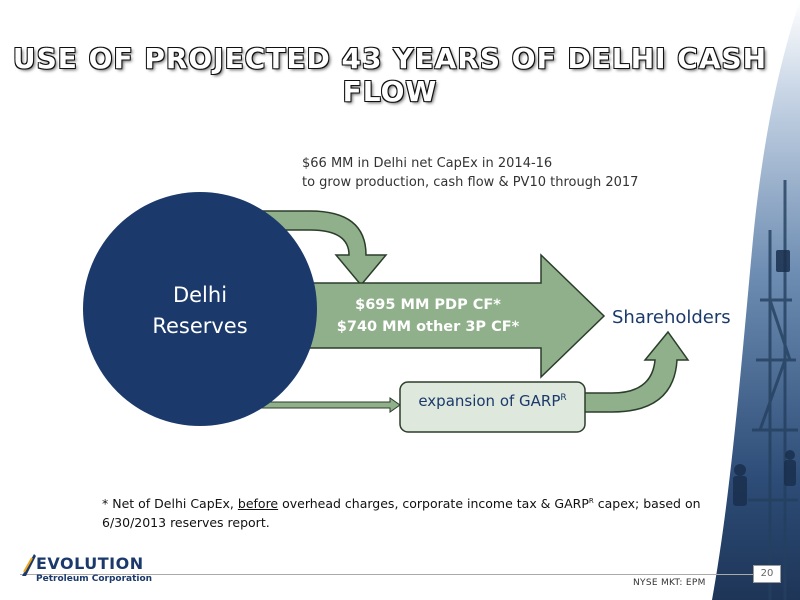 The height and width of the screenshot is (600, 800). What do you see at coordinates (669, 583) in the screenshot?
I see `ticker-label: NYSE MKT: EPM` at bounding box center [669, 583].